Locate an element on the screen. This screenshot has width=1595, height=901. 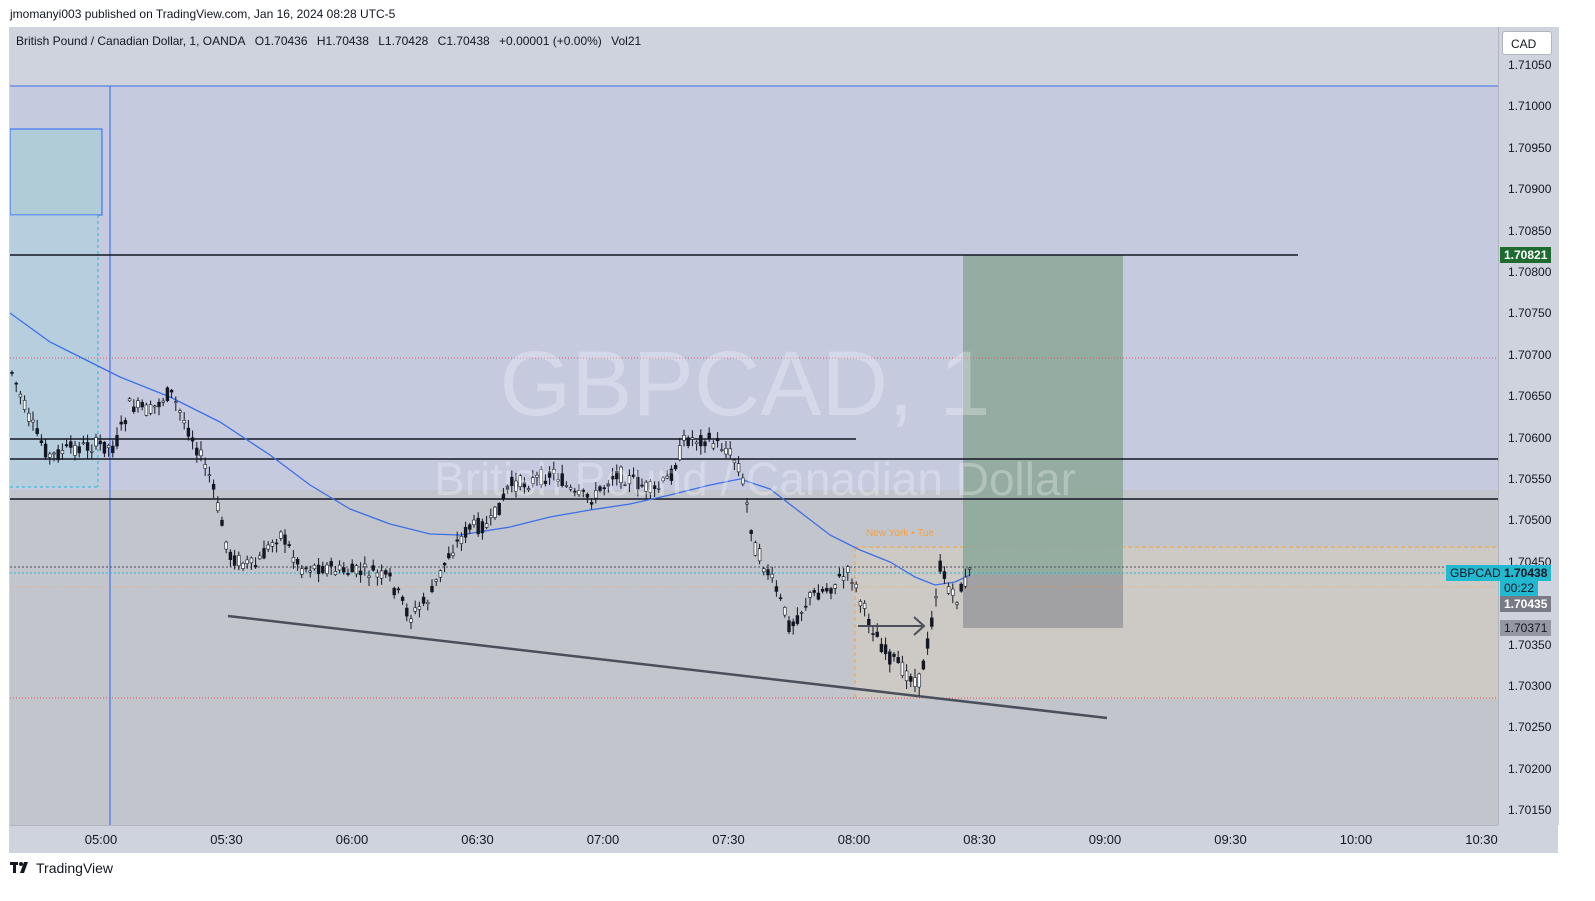
currency-button: CAD is located at coordinates (1527, 43).